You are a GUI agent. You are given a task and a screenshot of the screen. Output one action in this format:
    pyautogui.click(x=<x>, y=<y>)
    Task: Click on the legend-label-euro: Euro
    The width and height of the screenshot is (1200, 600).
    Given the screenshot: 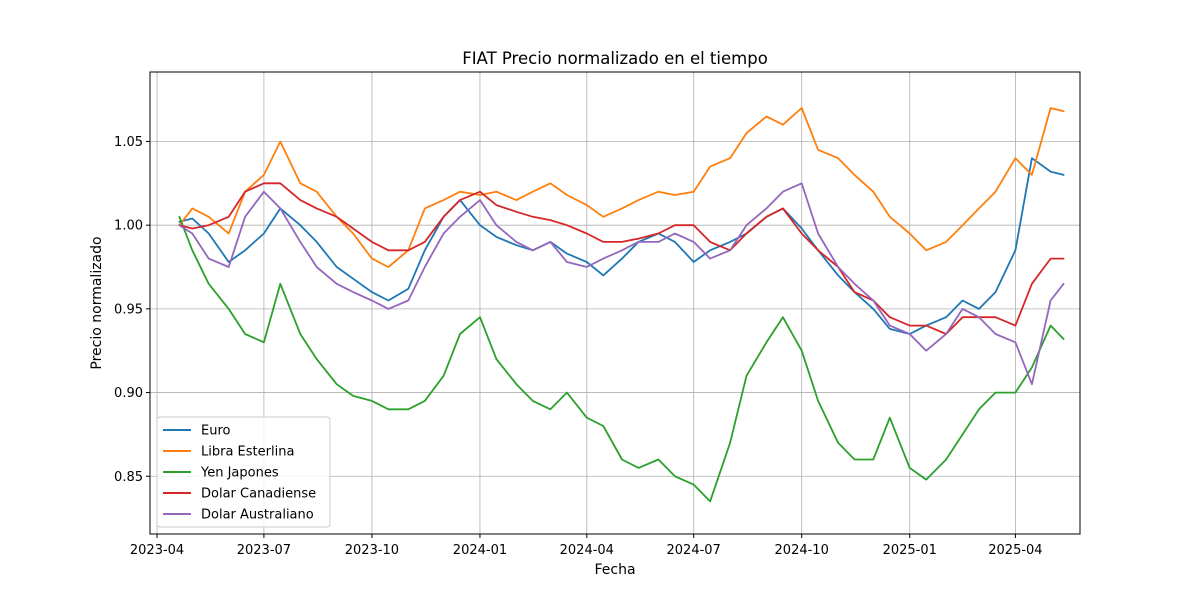 What is the action you would take?
    pyautogui.click(x=216, y=431)
    